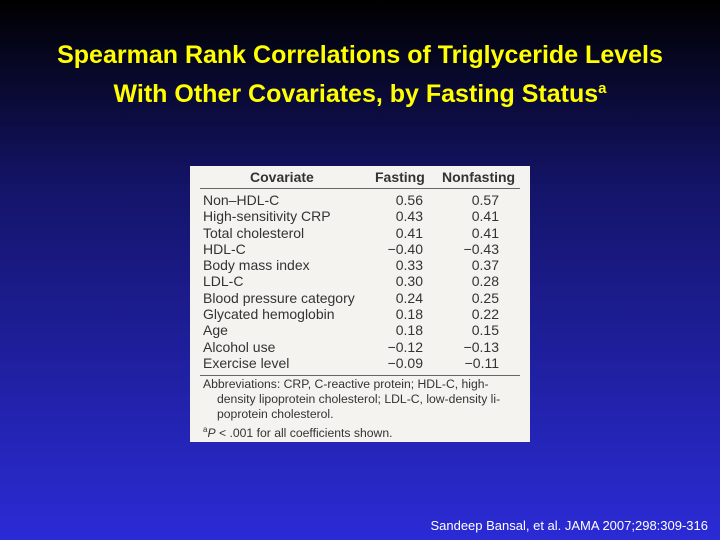  What do you see at coordinates (360, 363) in the screenshot?
I see `table-row: Exercise level −0.09 −0.11` at bounding box center [360, 363].